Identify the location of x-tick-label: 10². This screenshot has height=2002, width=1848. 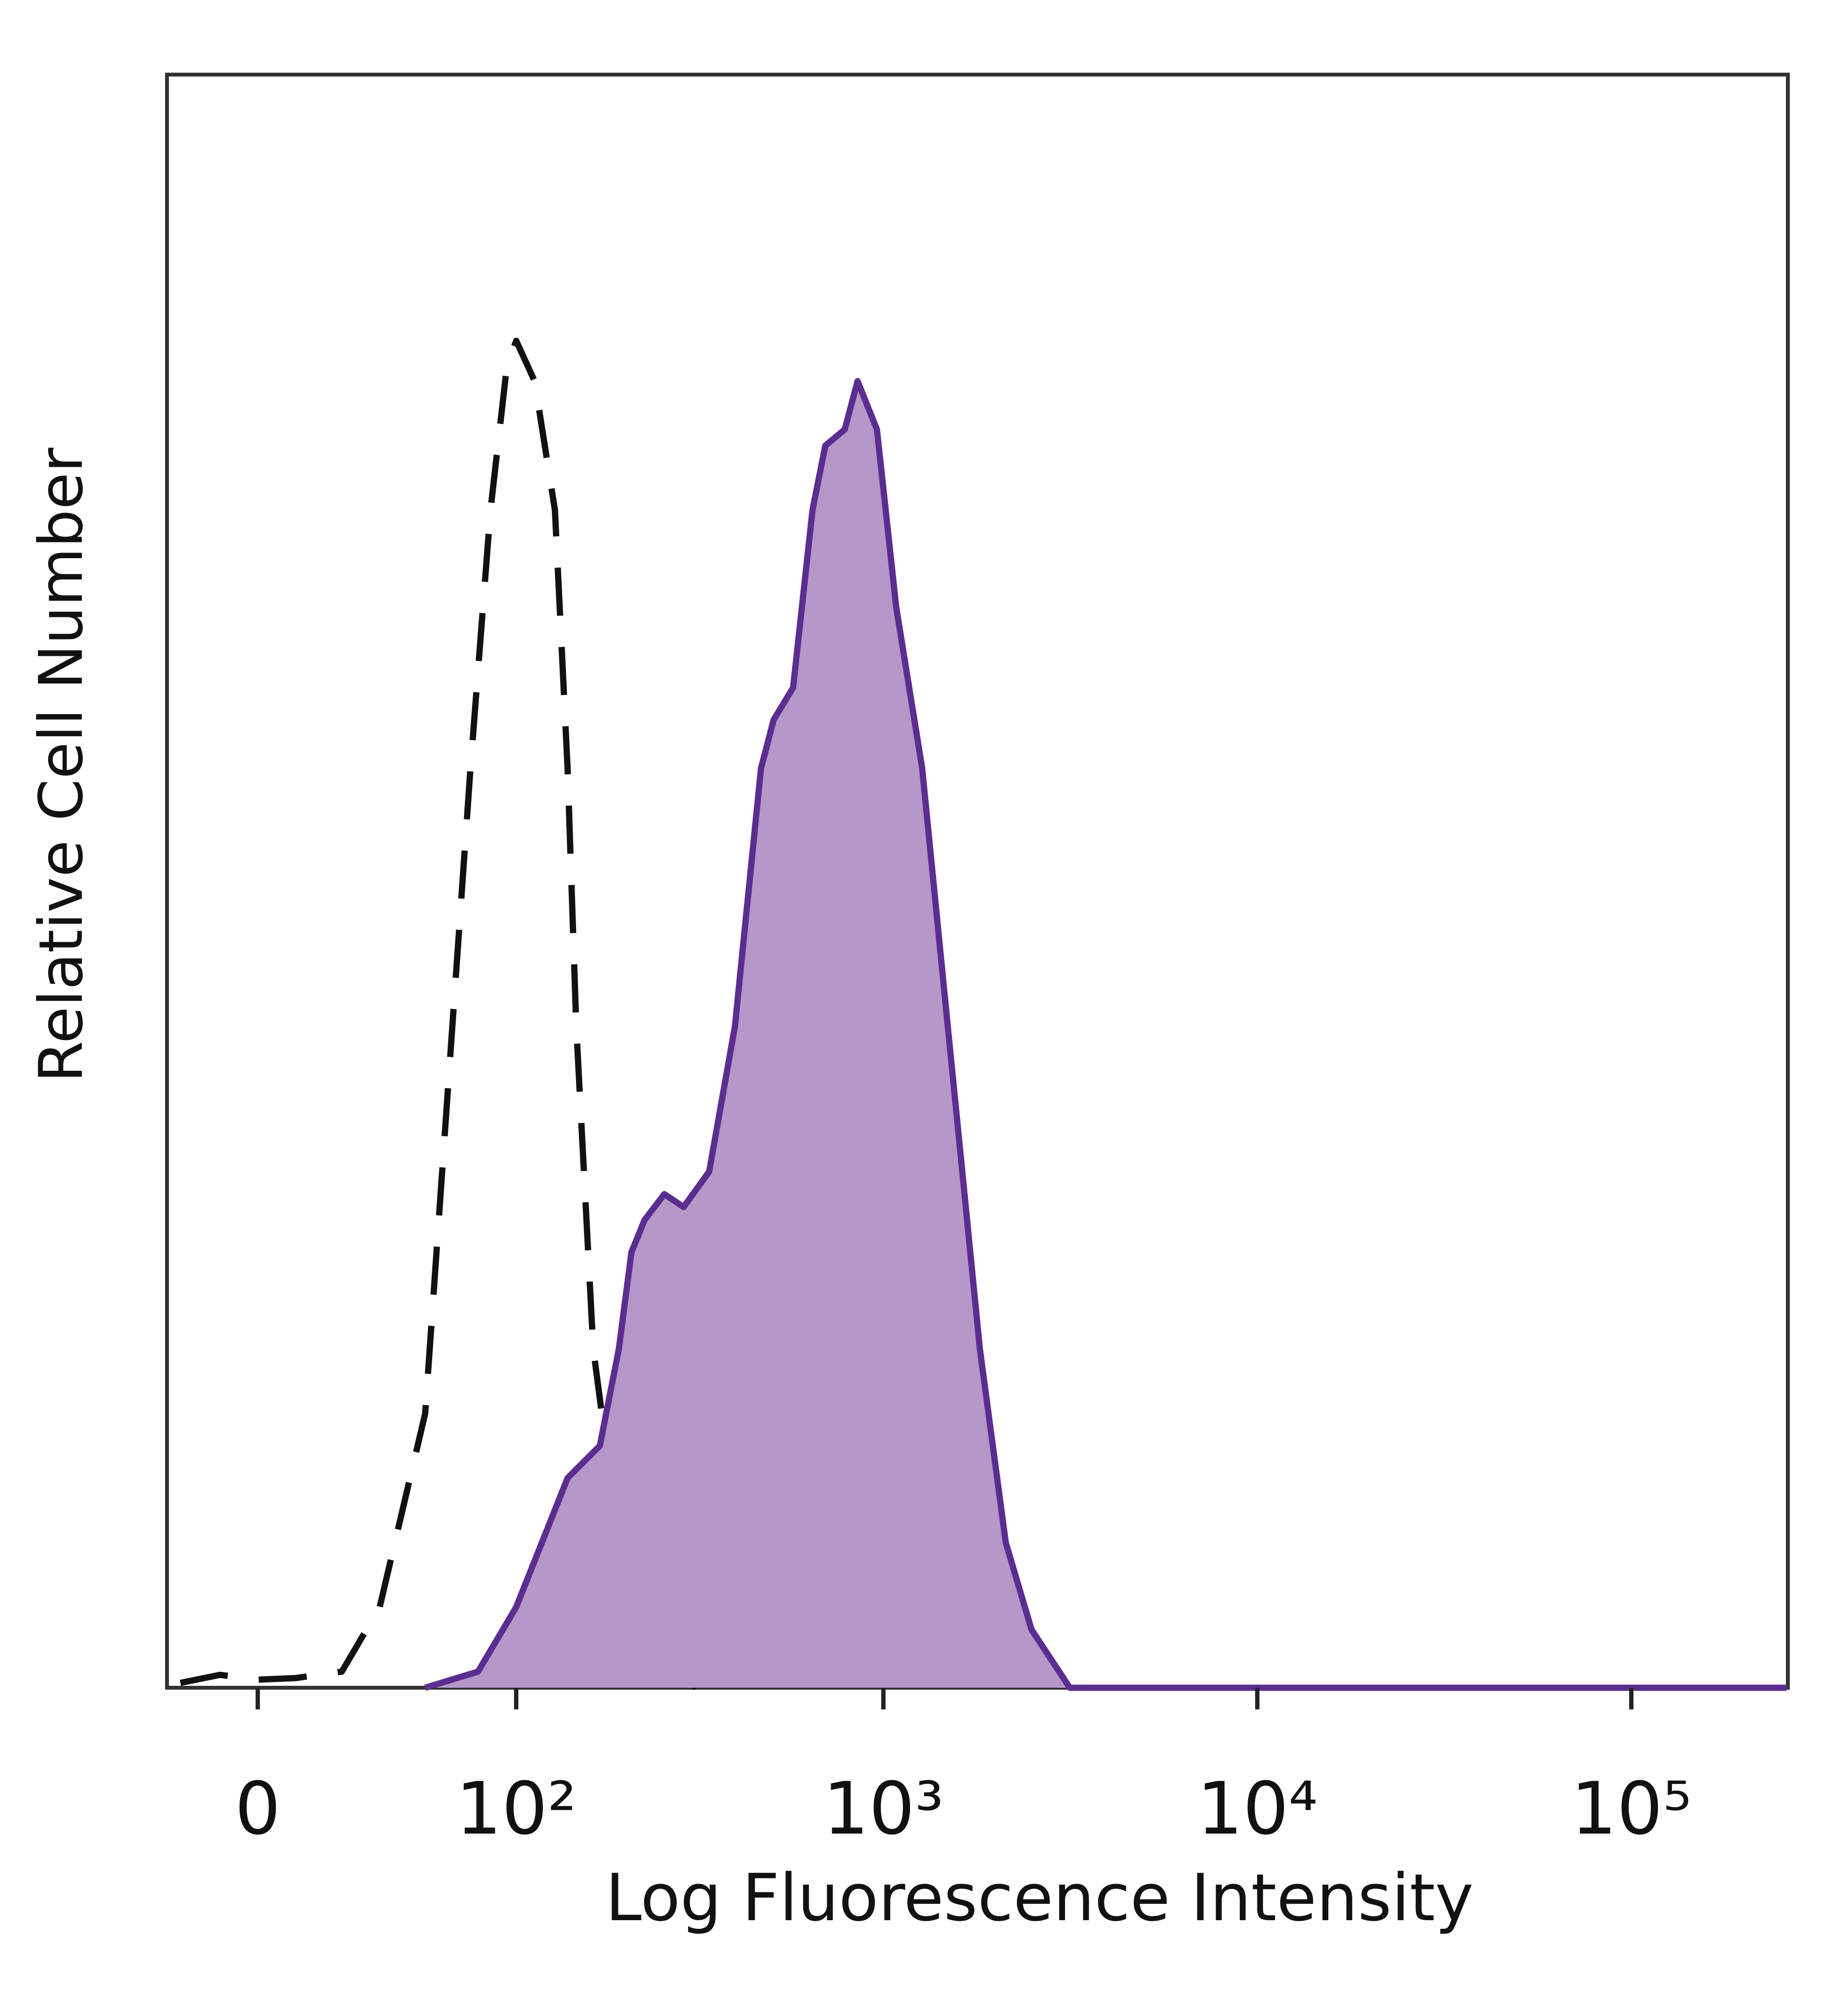
(516, 1809).